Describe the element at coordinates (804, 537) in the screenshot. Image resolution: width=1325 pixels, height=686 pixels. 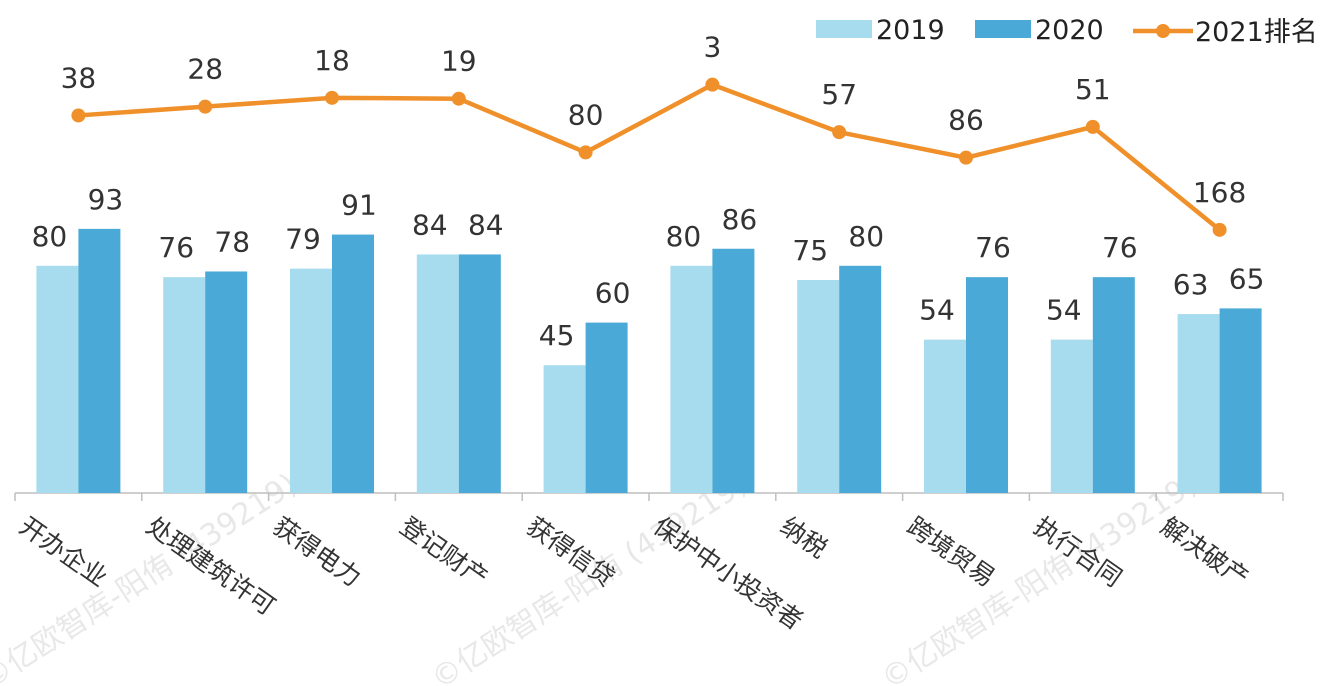
I see `category-label: 纳税` at that location.